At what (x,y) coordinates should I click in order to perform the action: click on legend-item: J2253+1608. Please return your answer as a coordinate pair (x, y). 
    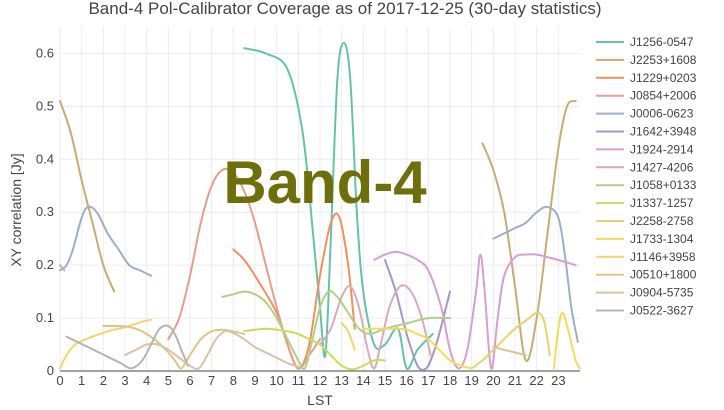
    Looking at the image, I should click on (646, 60).